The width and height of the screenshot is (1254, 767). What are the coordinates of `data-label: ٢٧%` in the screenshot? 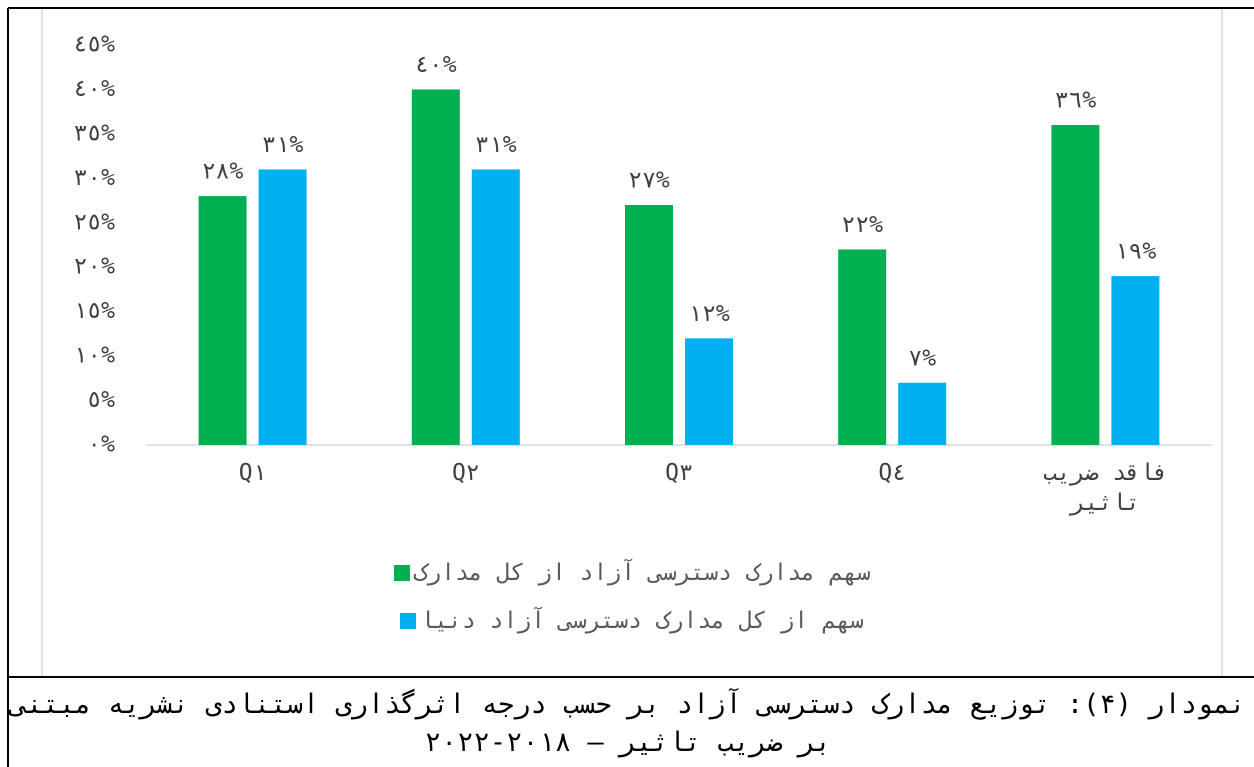 It's located at (649, 181).